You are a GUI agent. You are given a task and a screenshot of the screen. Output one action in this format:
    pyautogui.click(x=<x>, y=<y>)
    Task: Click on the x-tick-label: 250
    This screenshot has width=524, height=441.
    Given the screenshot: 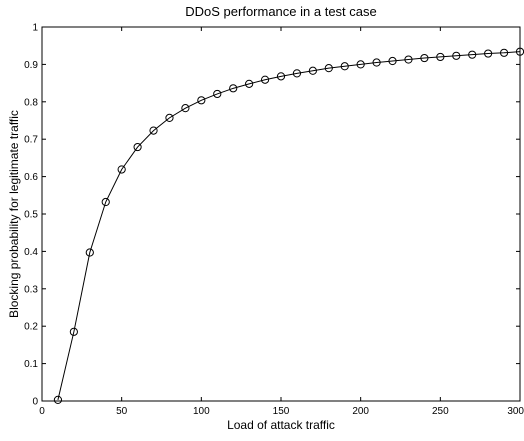 What is the action you would take?
    pyautogui.click(x=440, y=411)
    